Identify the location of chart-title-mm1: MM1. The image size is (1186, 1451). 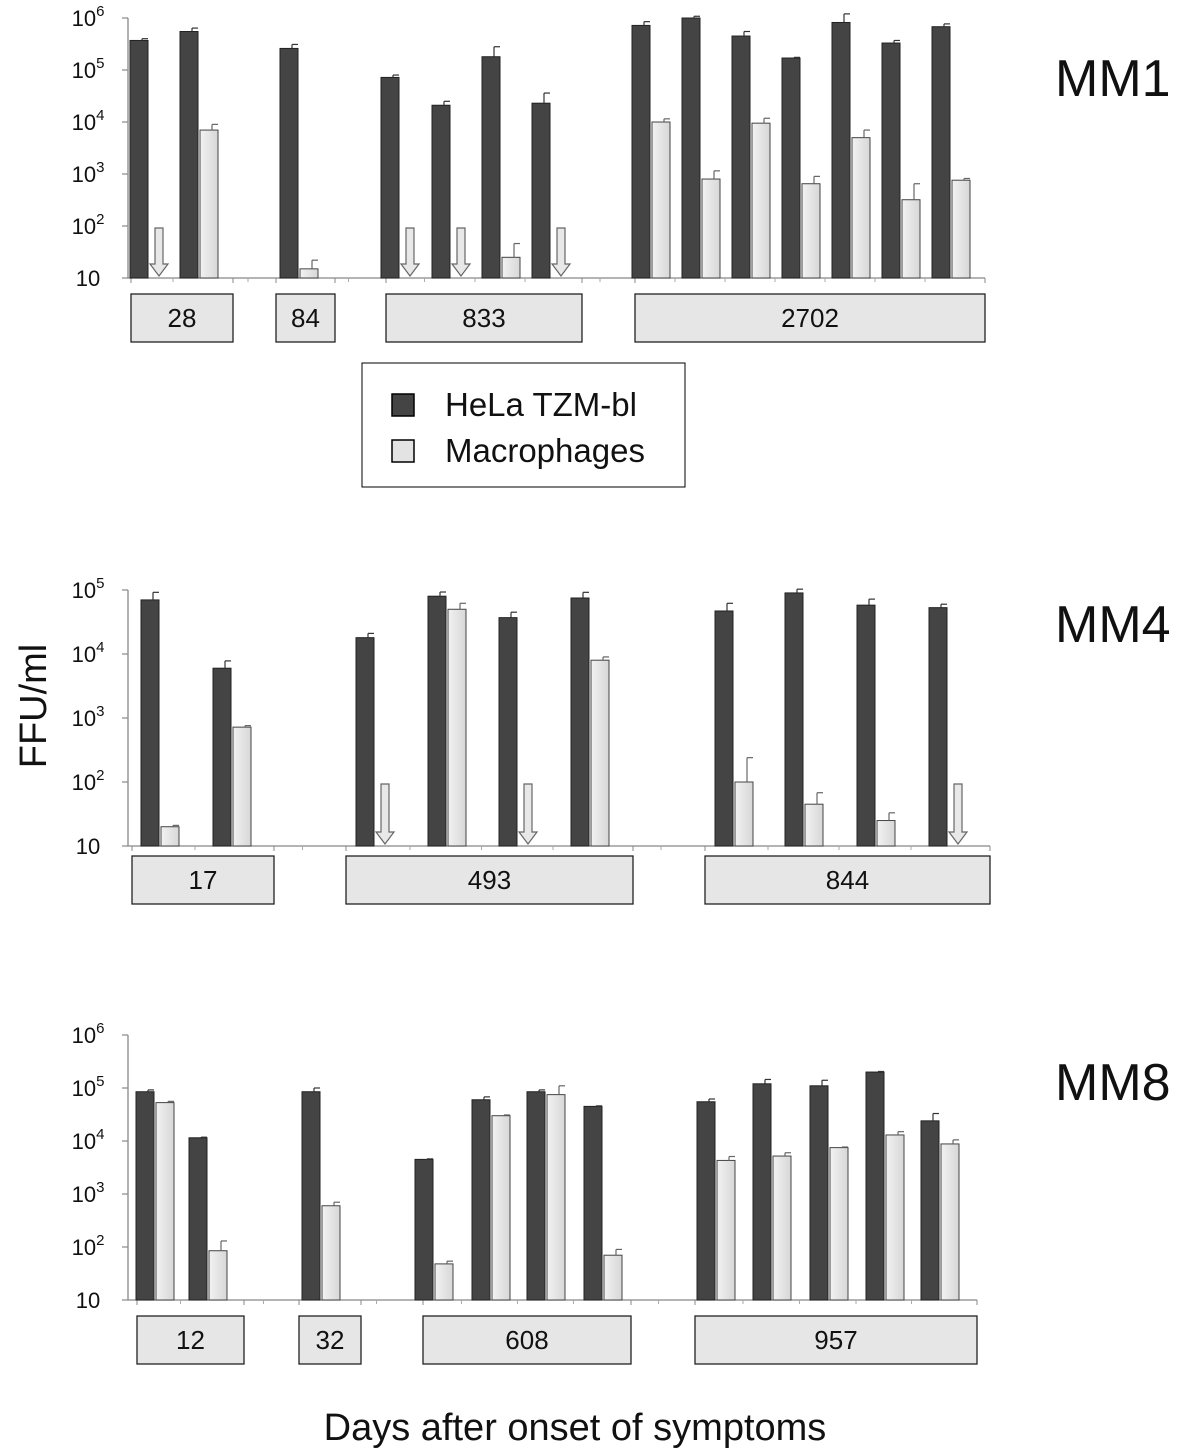
(1113, 79).